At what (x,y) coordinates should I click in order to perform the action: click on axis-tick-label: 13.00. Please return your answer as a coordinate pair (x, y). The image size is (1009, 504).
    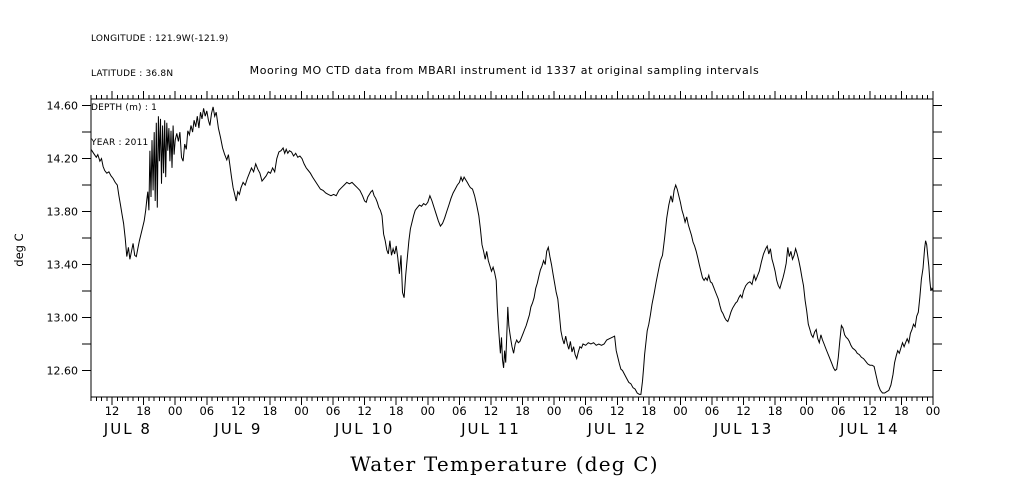
    Looking at the image, I should click on (63, 318).